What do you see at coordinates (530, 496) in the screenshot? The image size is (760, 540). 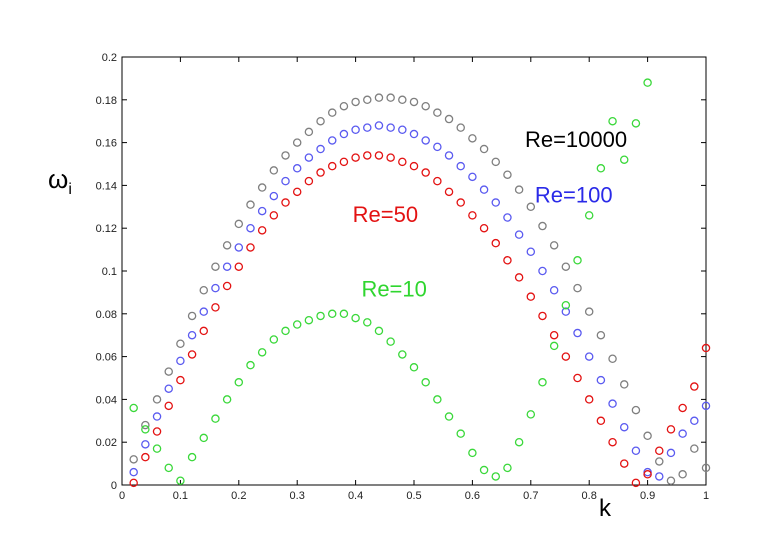 I see `x-tick-label: 0.7` at bounding box center [530, 496].